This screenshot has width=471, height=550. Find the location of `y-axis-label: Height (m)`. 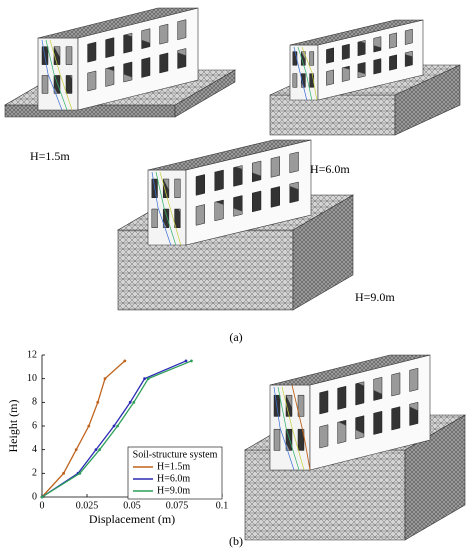

y-axis-label: Height (m) is located at coordinates (13, 426).